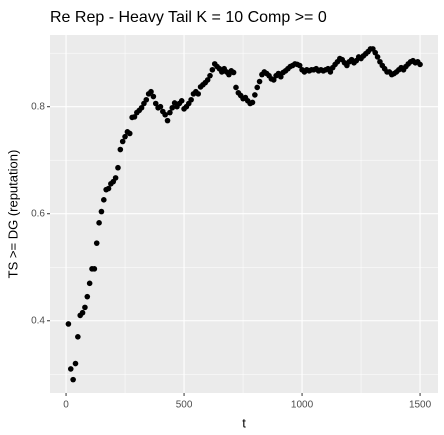  I want to click on y-tick-label: 0.6, so click(38, 213).